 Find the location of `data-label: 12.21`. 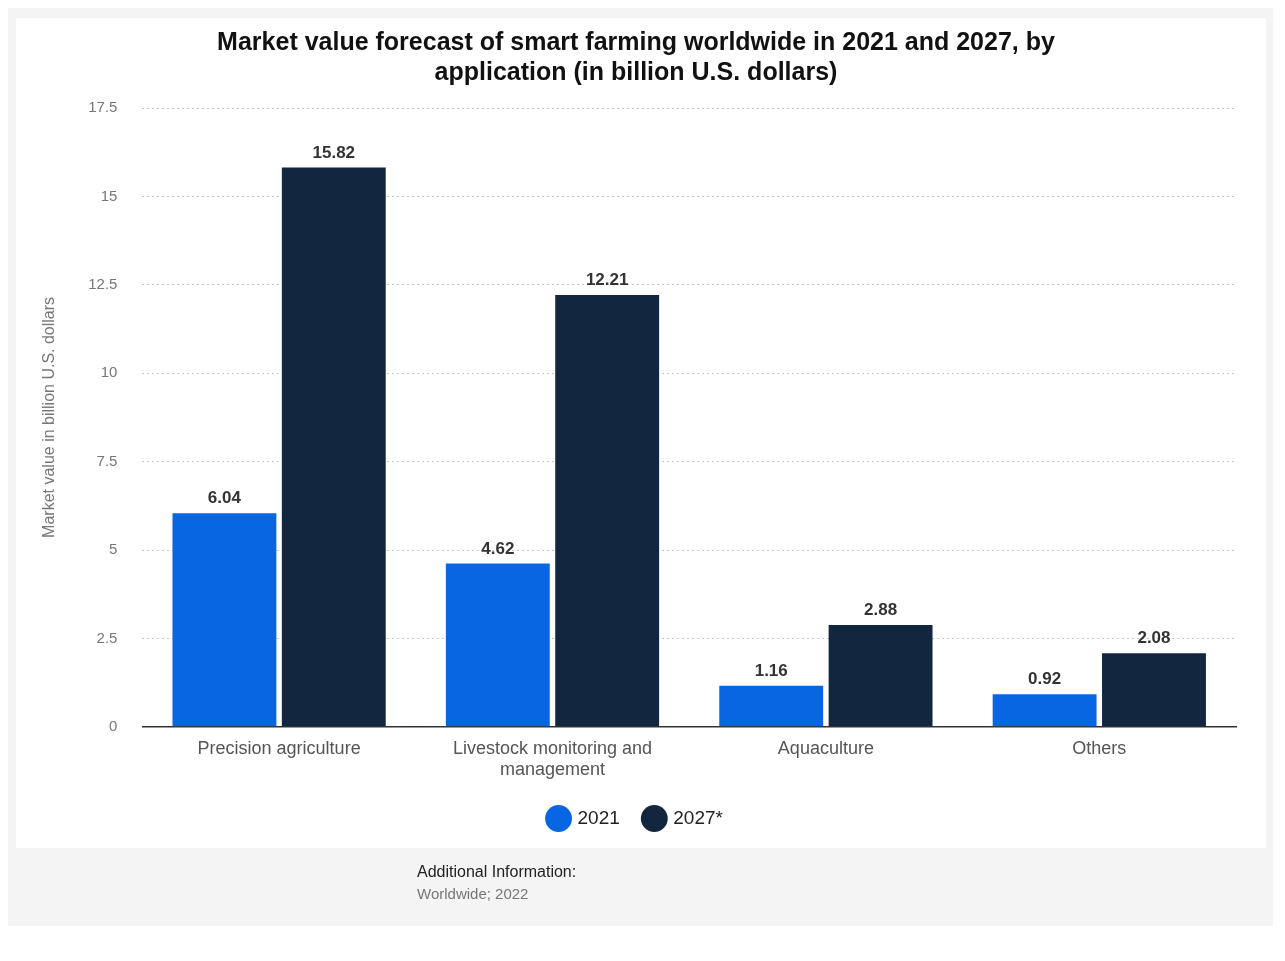

data-label: 12.21 is located at coordinates (607, 280).